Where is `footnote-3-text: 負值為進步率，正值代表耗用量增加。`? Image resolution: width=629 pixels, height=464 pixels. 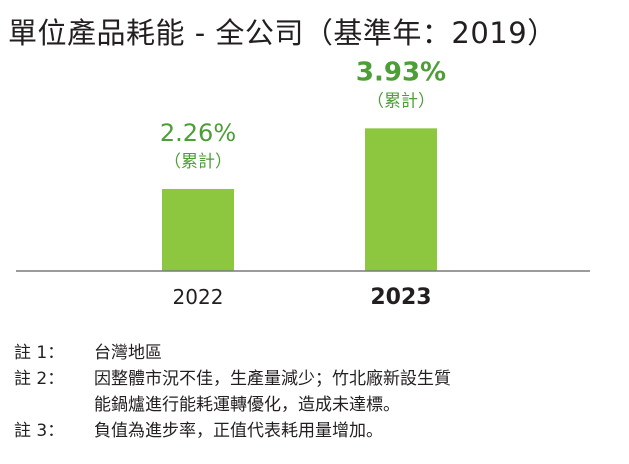 footnote-3-text: 負值為進步率，正值代表耗用量增加。 is located at coordinates (238, 431).